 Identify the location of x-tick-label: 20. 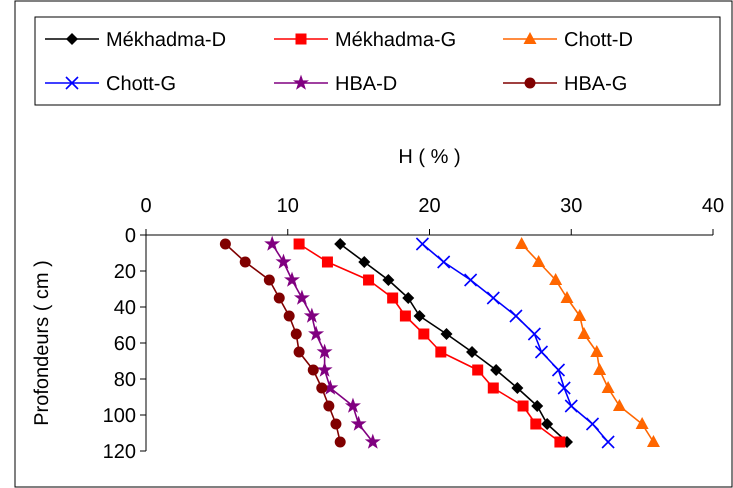
(429, 206).